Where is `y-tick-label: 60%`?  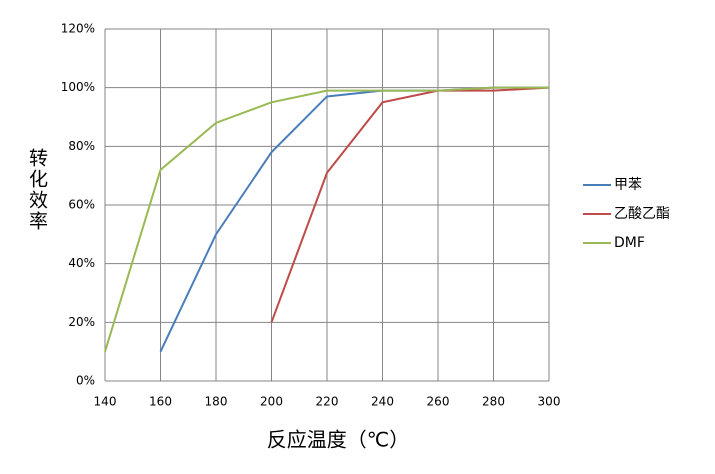 y-tick-label: 60% is located at coordinates (81, 205).